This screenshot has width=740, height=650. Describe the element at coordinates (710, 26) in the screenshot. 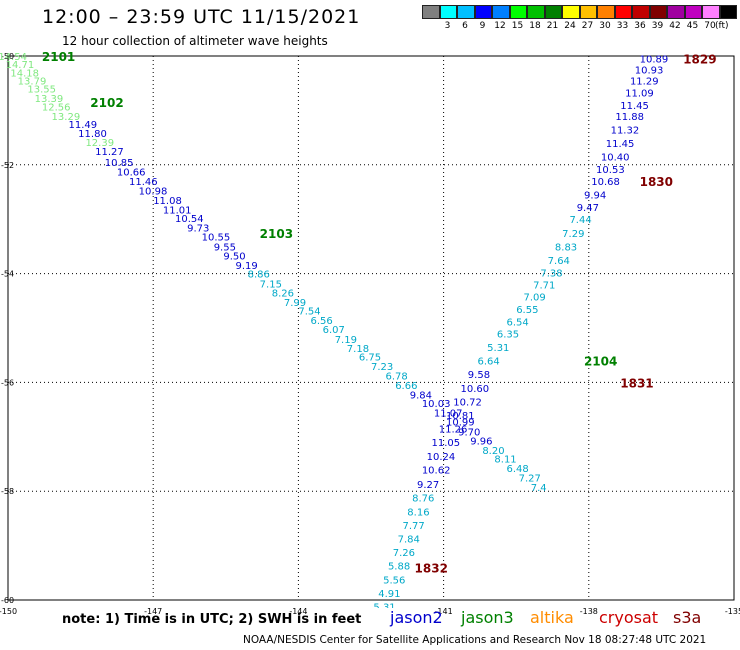

I see `legend-label: 70` at that location.